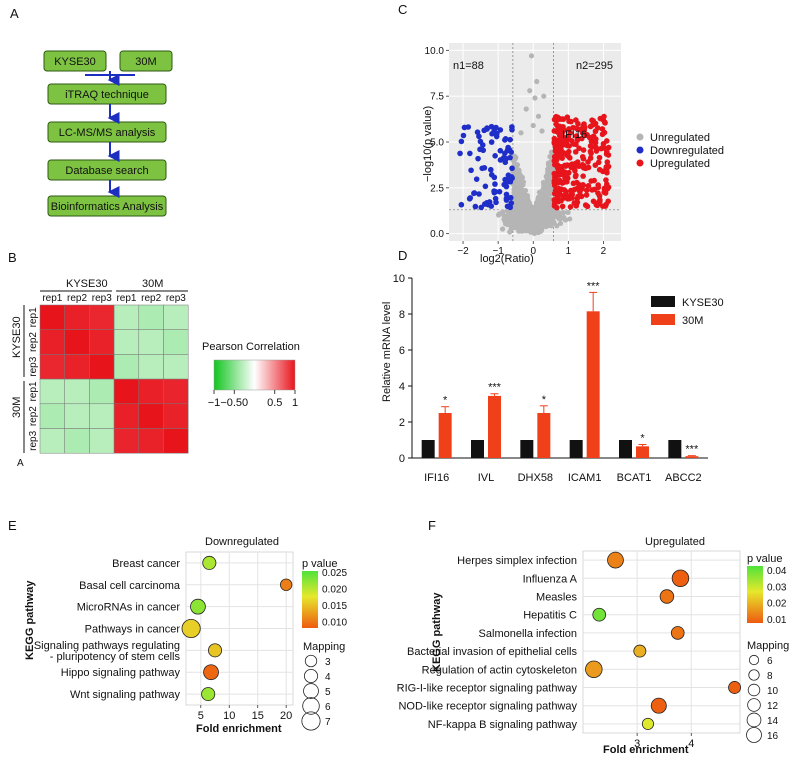 This screenshot has height=760, width=793. Describe the element at coordinates (75, 62) in the screenshot. I see `flow-box-kyse30-label: KYSE30` at that location.